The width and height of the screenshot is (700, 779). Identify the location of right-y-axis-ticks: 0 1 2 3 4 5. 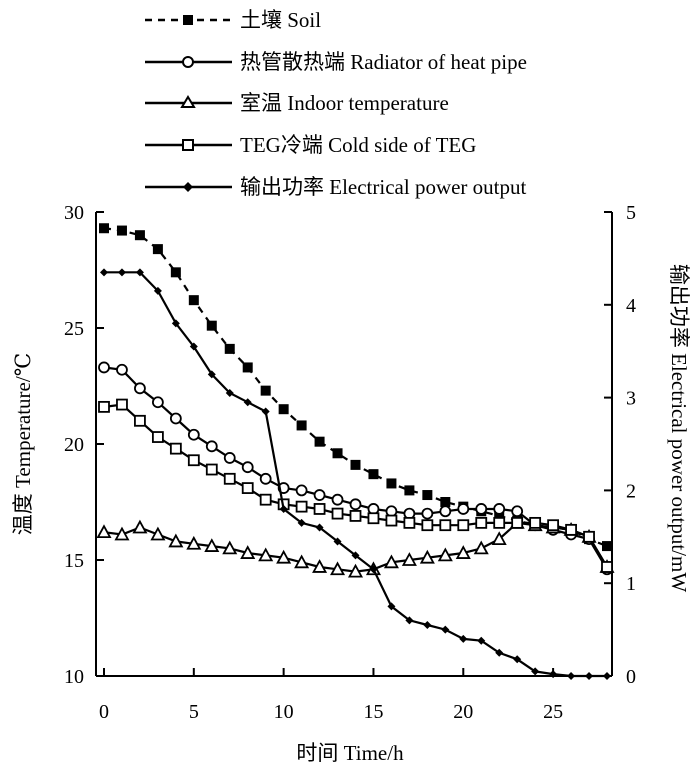
(620, 445).